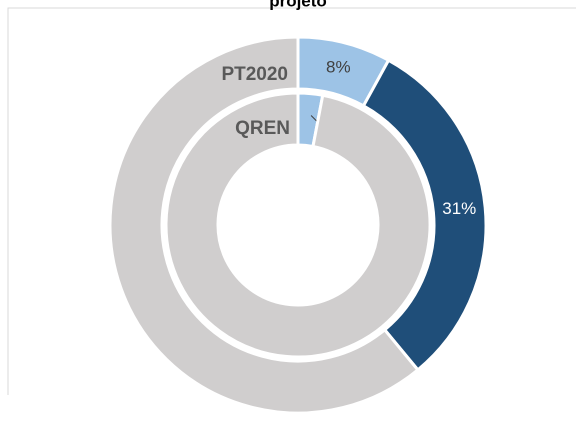  Describe the element at coordinates (459, 208) in the screenshot. I see `data-label: 31%` at that location.